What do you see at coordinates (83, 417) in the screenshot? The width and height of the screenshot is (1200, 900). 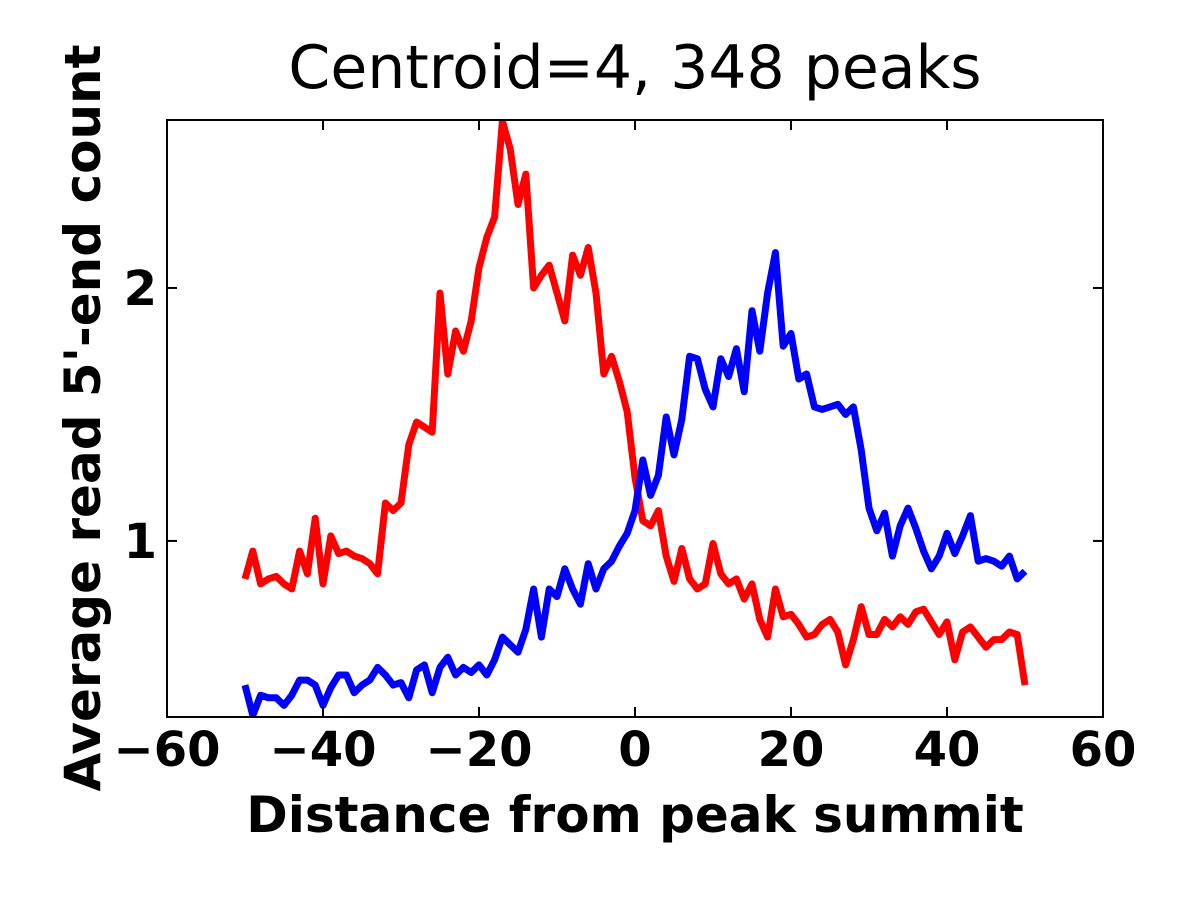 I see `y-axis-label: Average read 5'-end count` at bounding box center [83, 417].